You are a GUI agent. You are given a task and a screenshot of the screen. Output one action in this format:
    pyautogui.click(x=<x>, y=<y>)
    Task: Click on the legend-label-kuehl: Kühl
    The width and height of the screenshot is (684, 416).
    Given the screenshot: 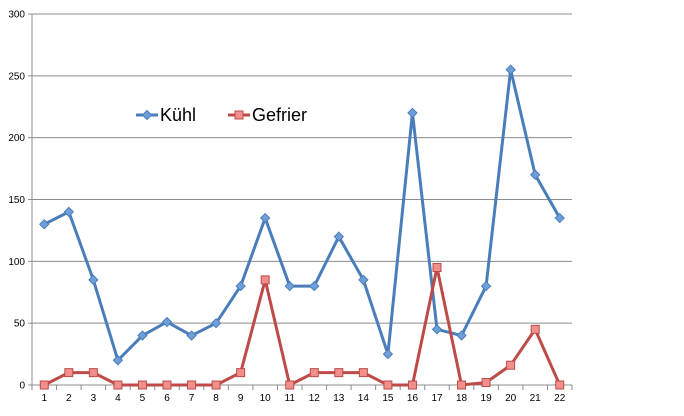 What is the action you would take?
    pyautogui.click(x=178, y=115)
    